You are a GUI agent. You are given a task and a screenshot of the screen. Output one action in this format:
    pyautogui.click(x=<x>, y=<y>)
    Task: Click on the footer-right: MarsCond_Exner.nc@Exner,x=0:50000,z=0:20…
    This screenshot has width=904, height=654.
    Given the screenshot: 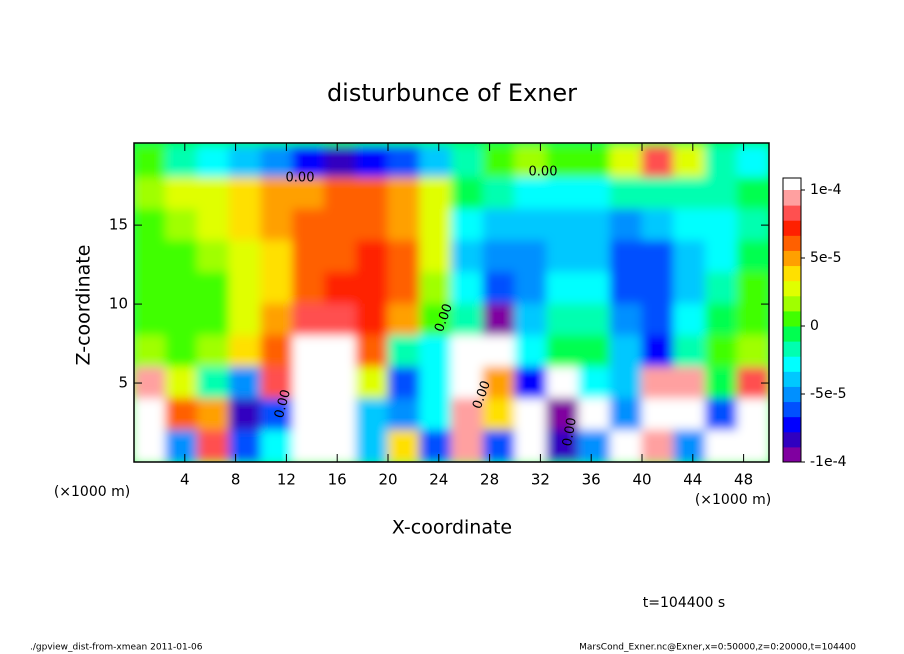 What is the action you would take?
    pyautogui.click(x=717, y=648)
    